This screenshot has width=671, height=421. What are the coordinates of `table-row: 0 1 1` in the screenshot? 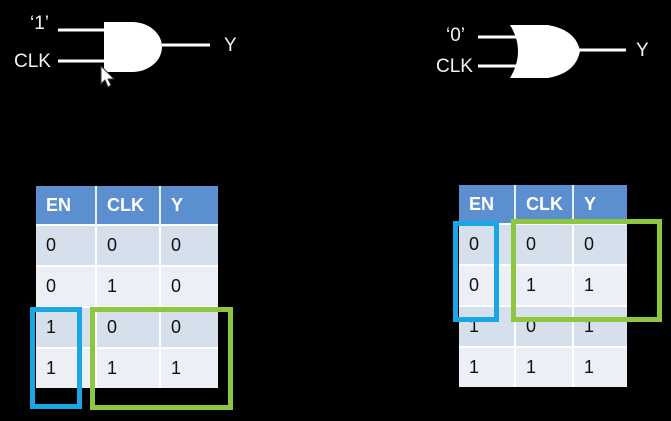 It's located at (543, 285).